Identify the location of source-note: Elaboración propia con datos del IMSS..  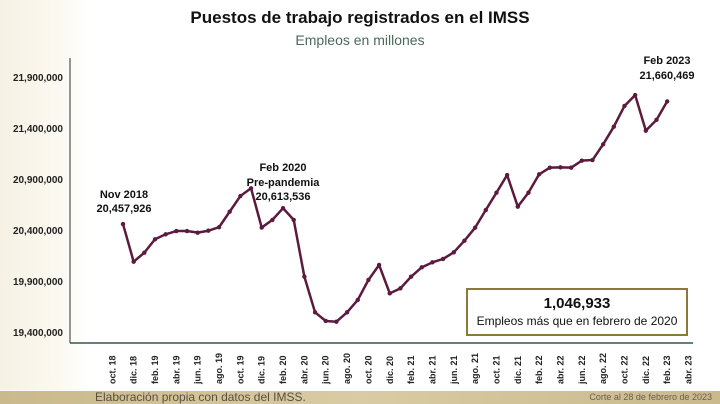
(200, 397).